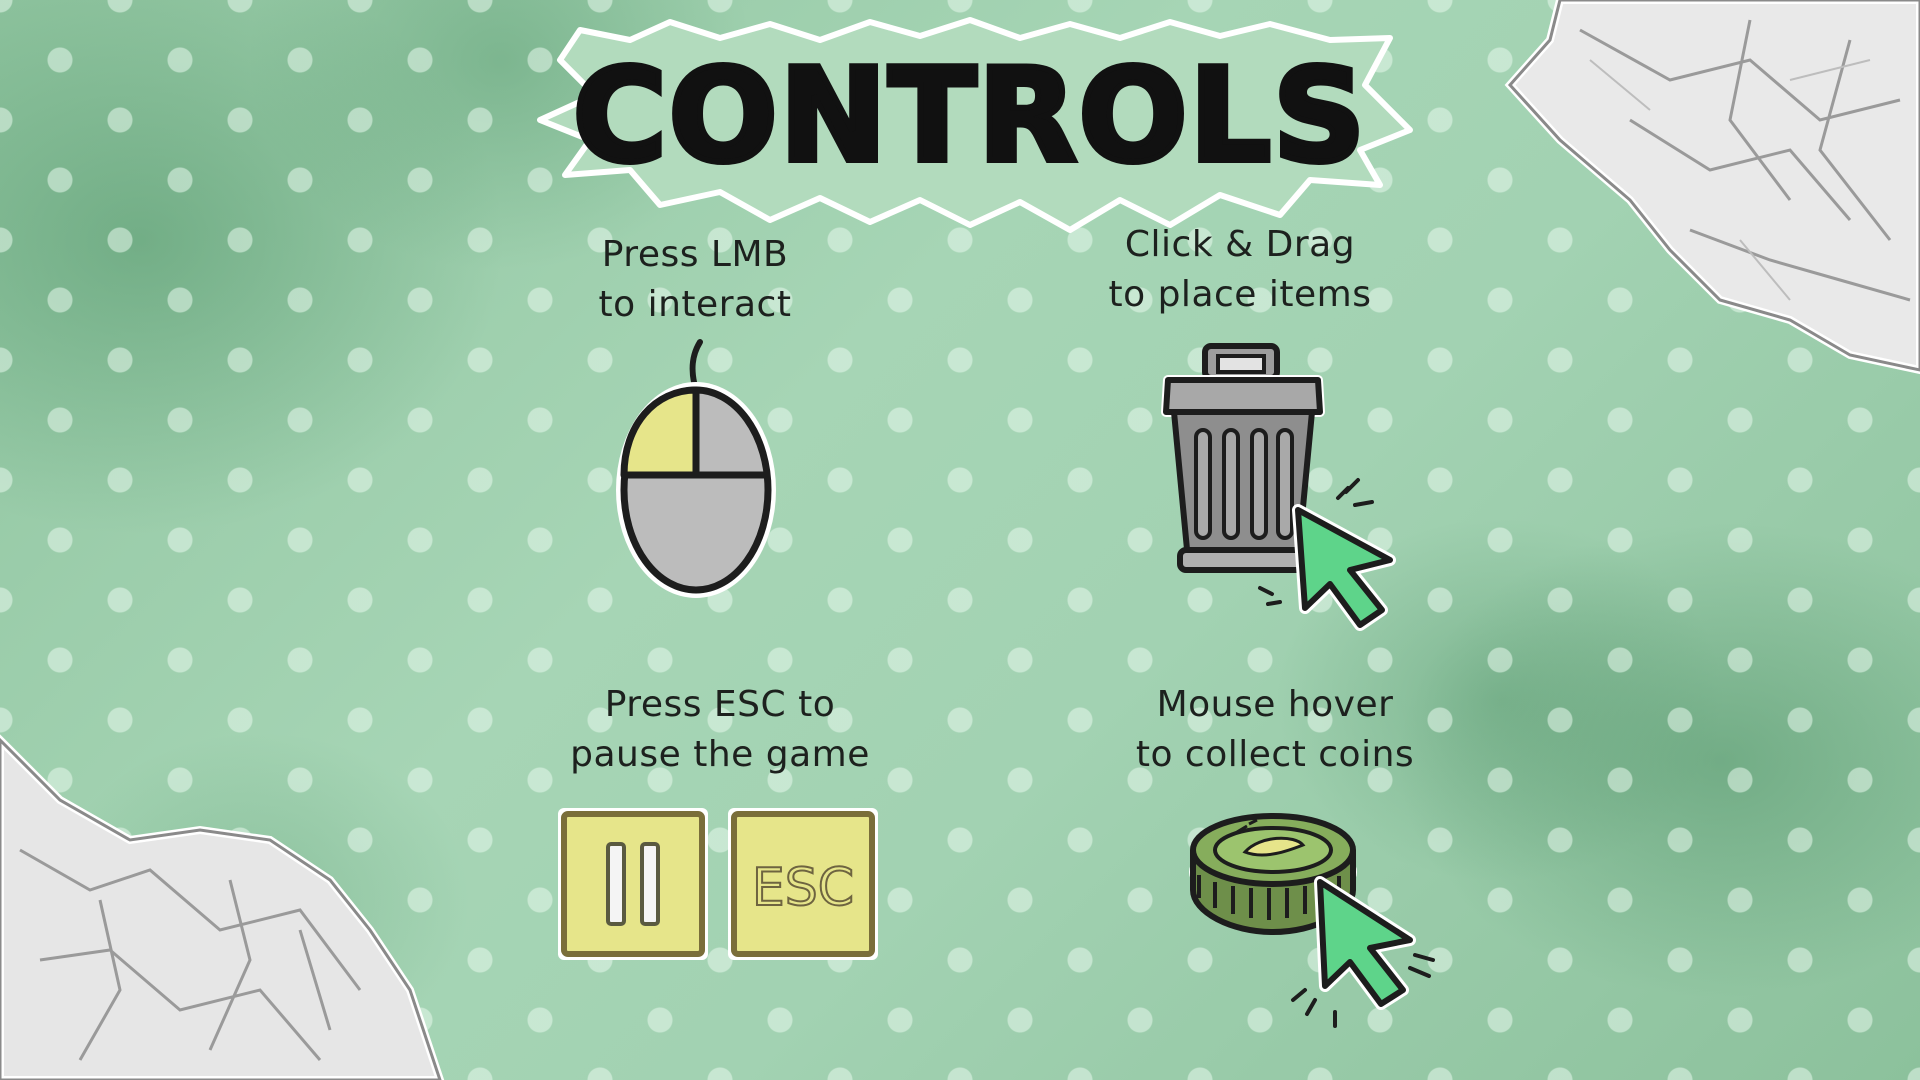 This screenshot has height=1080, width=1920. What do you see at coordinates (720, 730) in the screenshot?
I see `control-caption-pause: Press ESC to pause the game` at bounding box center [720, 730].